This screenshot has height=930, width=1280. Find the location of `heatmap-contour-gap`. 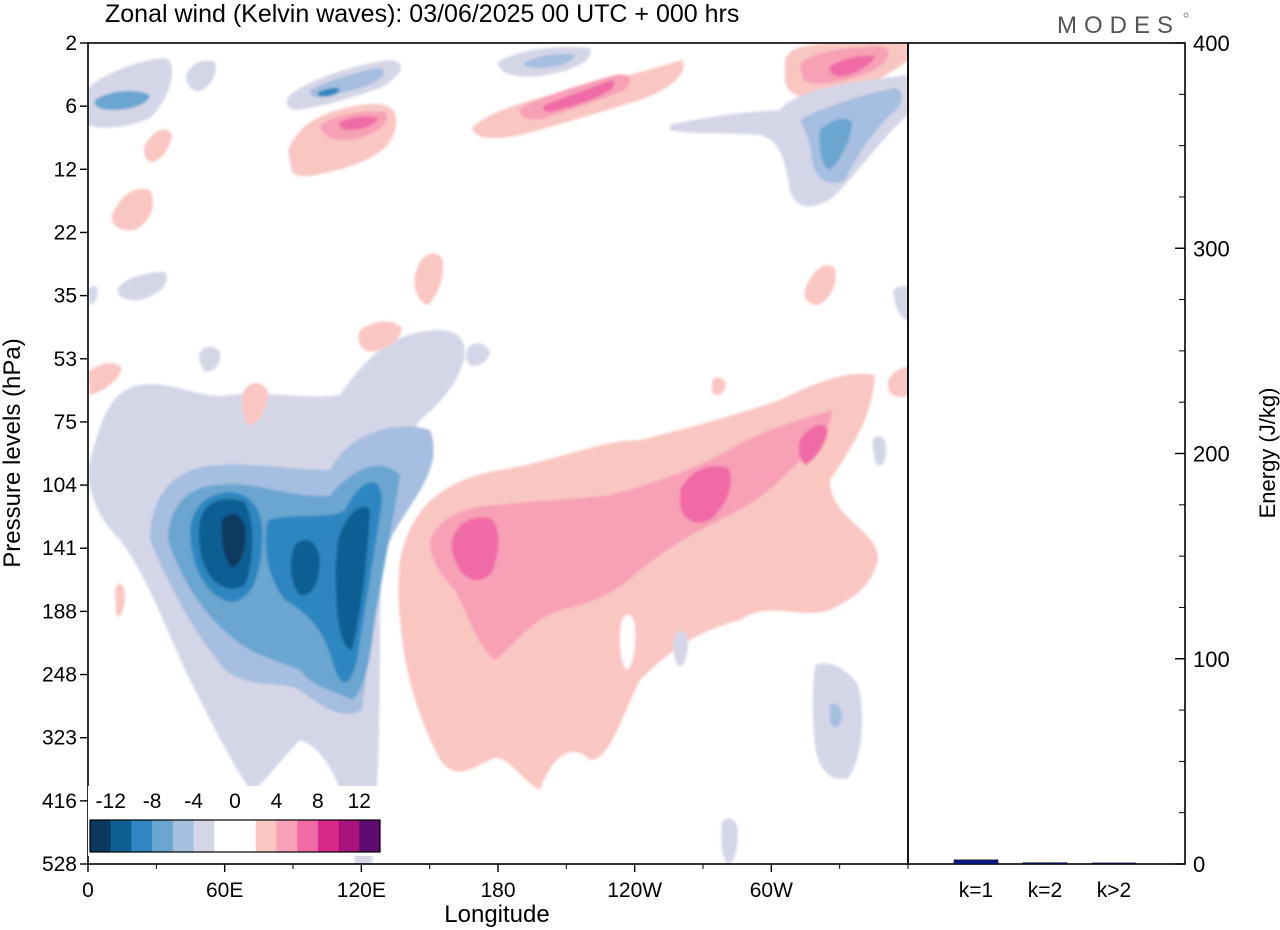

heatmap-contour-gap is located at coordinates (627, 642).